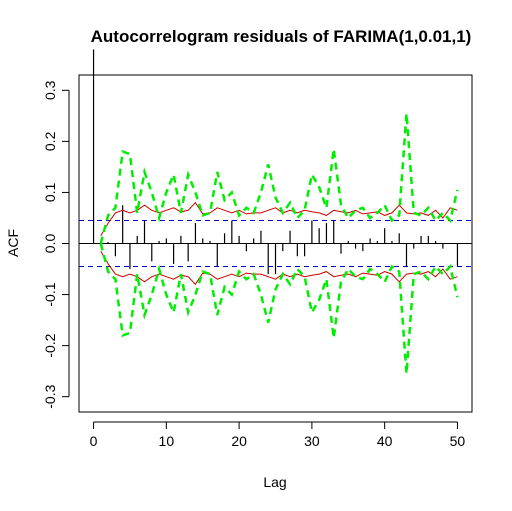 This screenshot has height=511, width=512. What do you see at coordinates (312, 441) in the screenshot?
I see `x-tick-label: 30` at bounding box center [312, 441].